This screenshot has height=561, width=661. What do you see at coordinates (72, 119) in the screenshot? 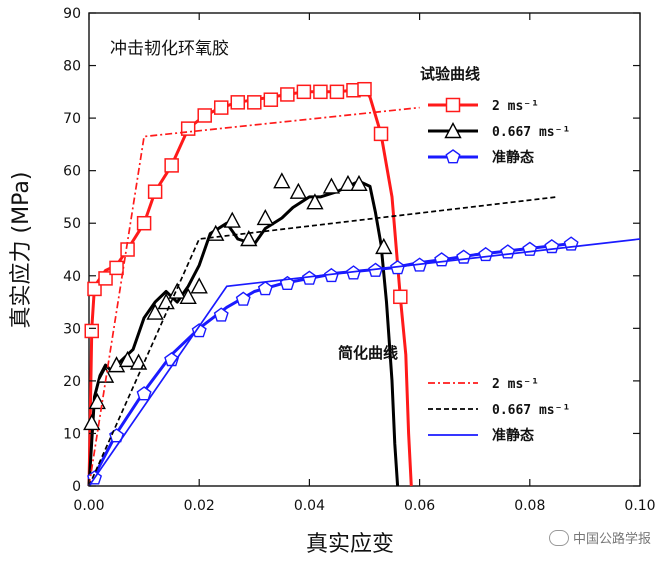
I see `y-tick-label: 70` at bounding box center [72, 119].